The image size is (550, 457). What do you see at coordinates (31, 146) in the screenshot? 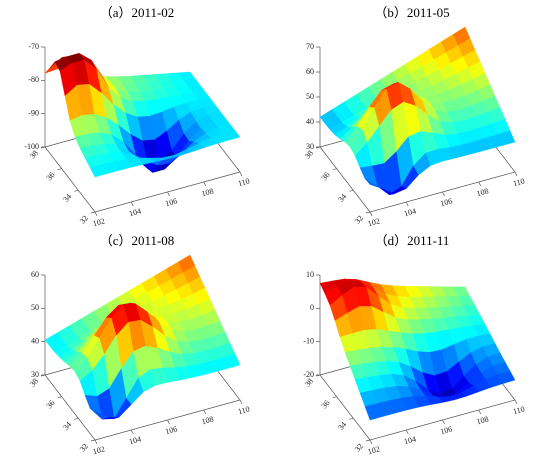
I see `z-tick-label: -100` at bounding box center [31, 146].